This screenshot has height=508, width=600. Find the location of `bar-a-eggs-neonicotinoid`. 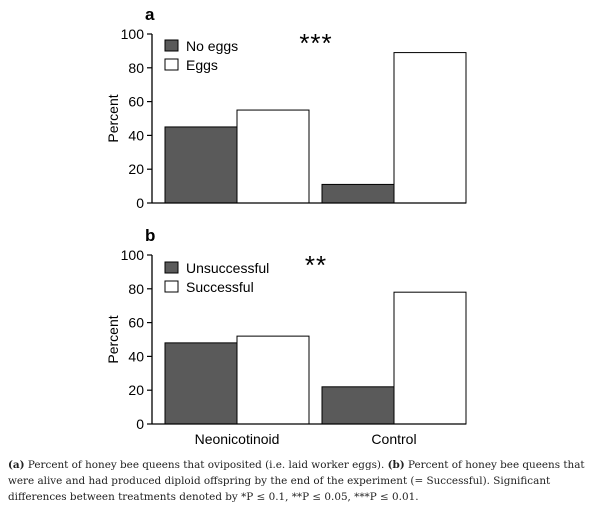

bar-a-eggs-neonicotinoid is located at coordinates (273, 156).